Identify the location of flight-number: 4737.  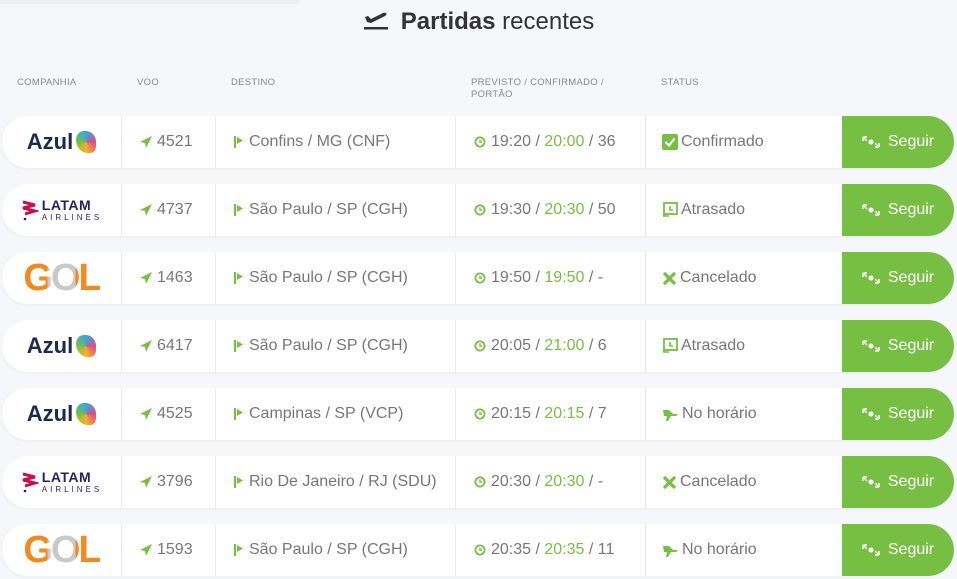
(175, 209).